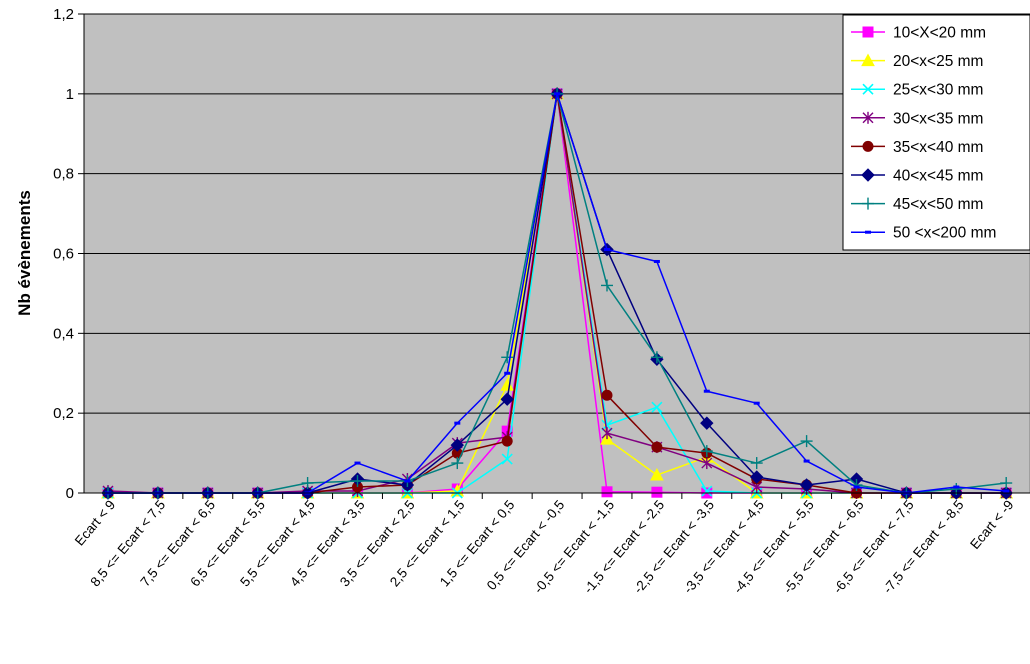 The image size is (1030, 664). What do you see at coordinates (938, 147) in the screenshot?
I see `legend-label: 35<x<40 mm` at bounding box center [938, 147].